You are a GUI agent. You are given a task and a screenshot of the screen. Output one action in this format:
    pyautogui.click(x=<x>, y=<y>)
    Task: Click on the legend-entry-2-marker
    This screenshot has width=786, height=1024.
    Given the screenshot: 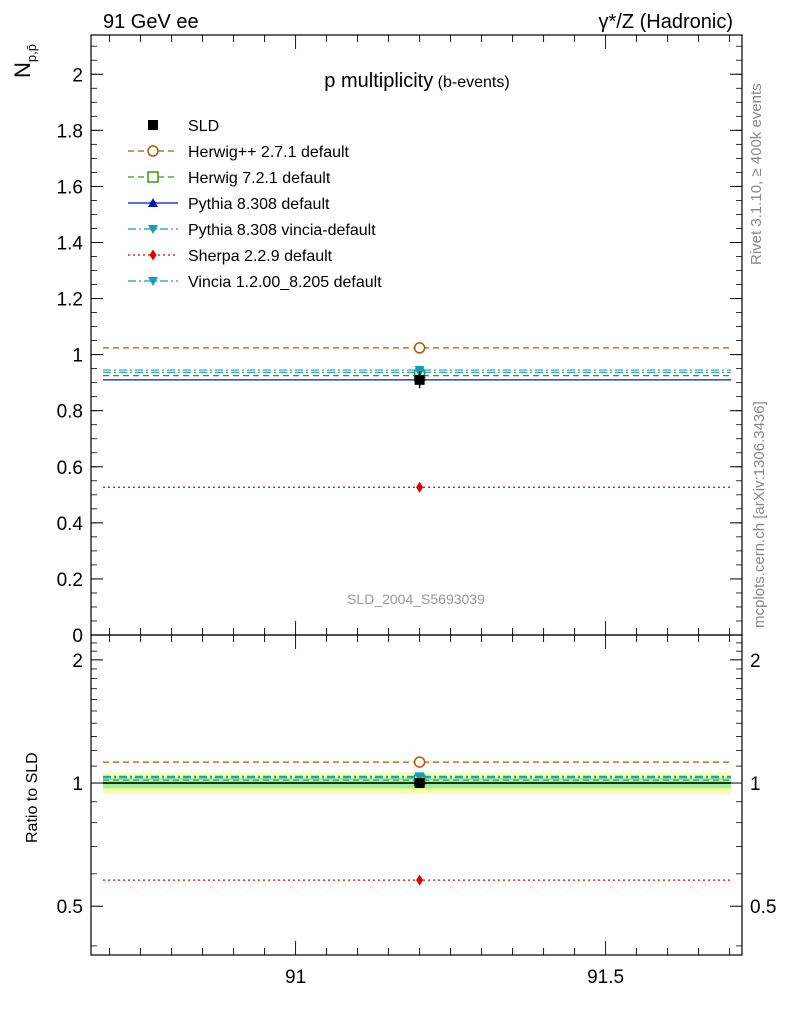 What is the action you would take?
    pyautogui.click(x=153, y=177)
    